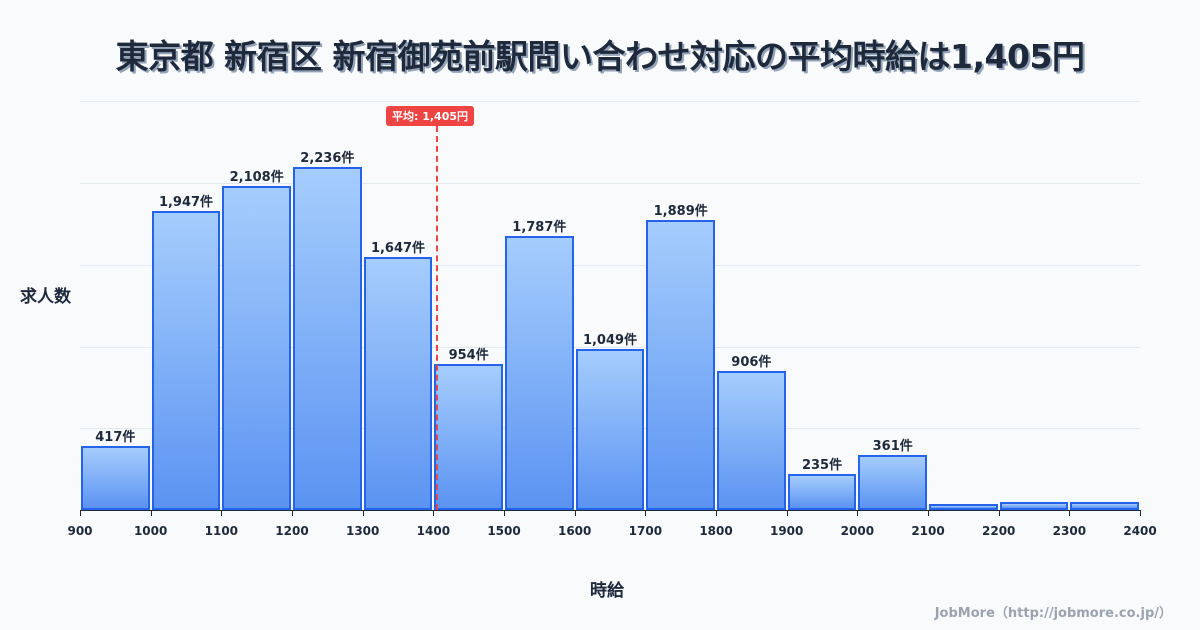 Image resolution: width=1200 pixels, height=630 pixels. I want to click on x-tick-label: 2400, so click(1140, 531).